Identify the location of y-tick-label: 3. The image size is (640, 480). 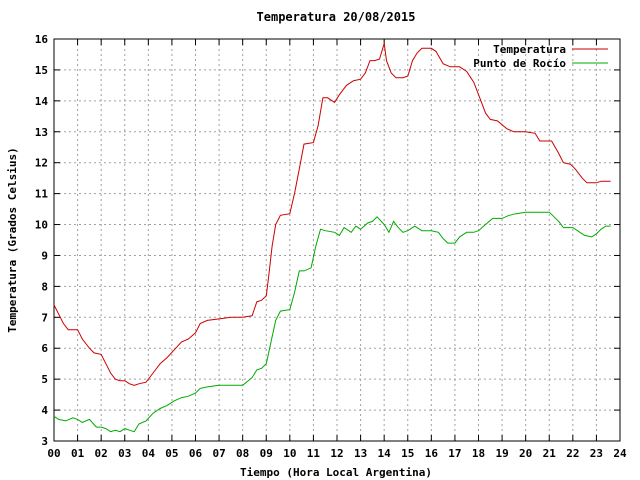
(44, 441).